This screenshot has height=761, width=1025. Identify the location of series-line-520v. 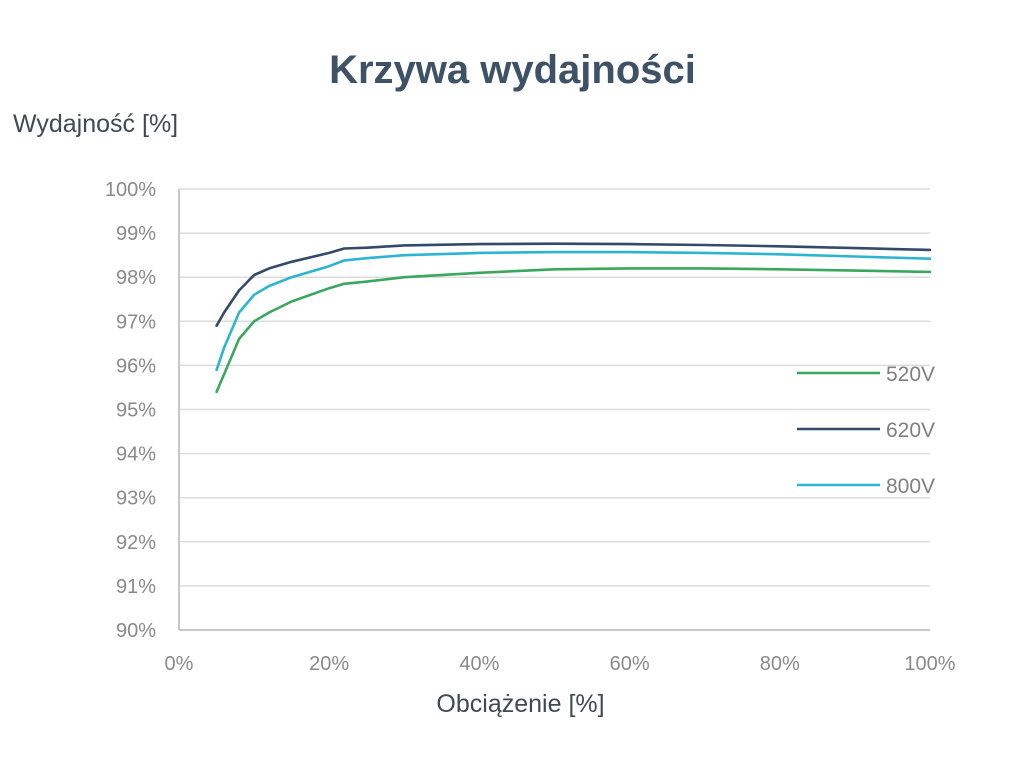
(573, 330).